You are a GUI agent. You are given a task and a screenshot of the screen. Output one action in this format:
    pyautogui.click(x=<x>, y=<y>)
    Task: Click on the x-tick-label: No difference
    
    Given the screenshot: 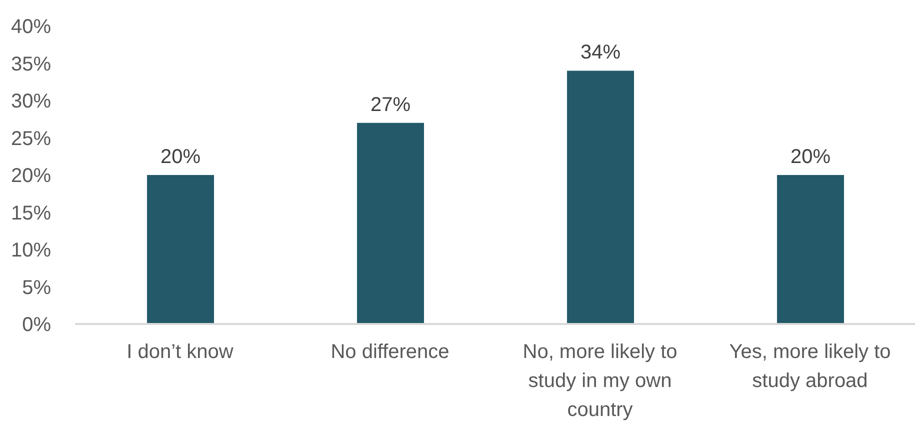 What is the action you would take?
    pyautogui.click(x=390, y=352)
    